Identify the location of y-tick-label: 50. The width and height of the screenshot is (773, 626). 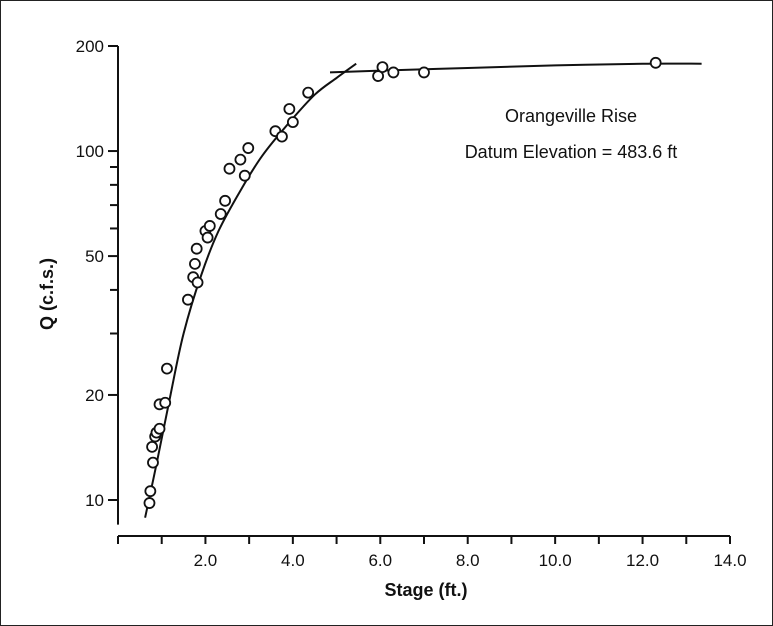
(94, 256).